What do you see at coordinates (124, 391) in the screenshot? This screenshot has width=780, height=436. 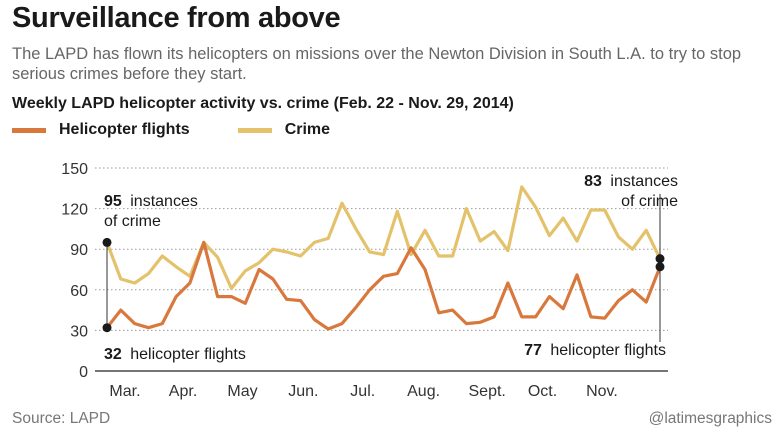 I see `x-tick-label-mar: Mar.` at bounding box center [124, 391].